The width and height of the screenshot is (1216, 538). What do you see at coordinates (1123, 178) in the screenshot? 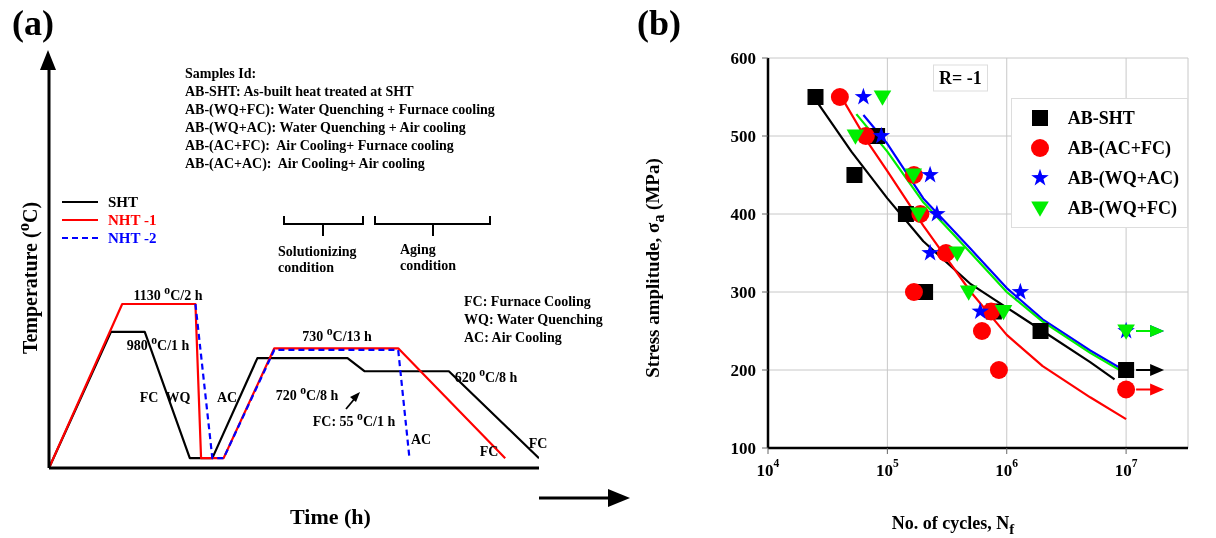
I see `legend-label: AB-(WQ+AC)` at bounding box center [1123, 178].